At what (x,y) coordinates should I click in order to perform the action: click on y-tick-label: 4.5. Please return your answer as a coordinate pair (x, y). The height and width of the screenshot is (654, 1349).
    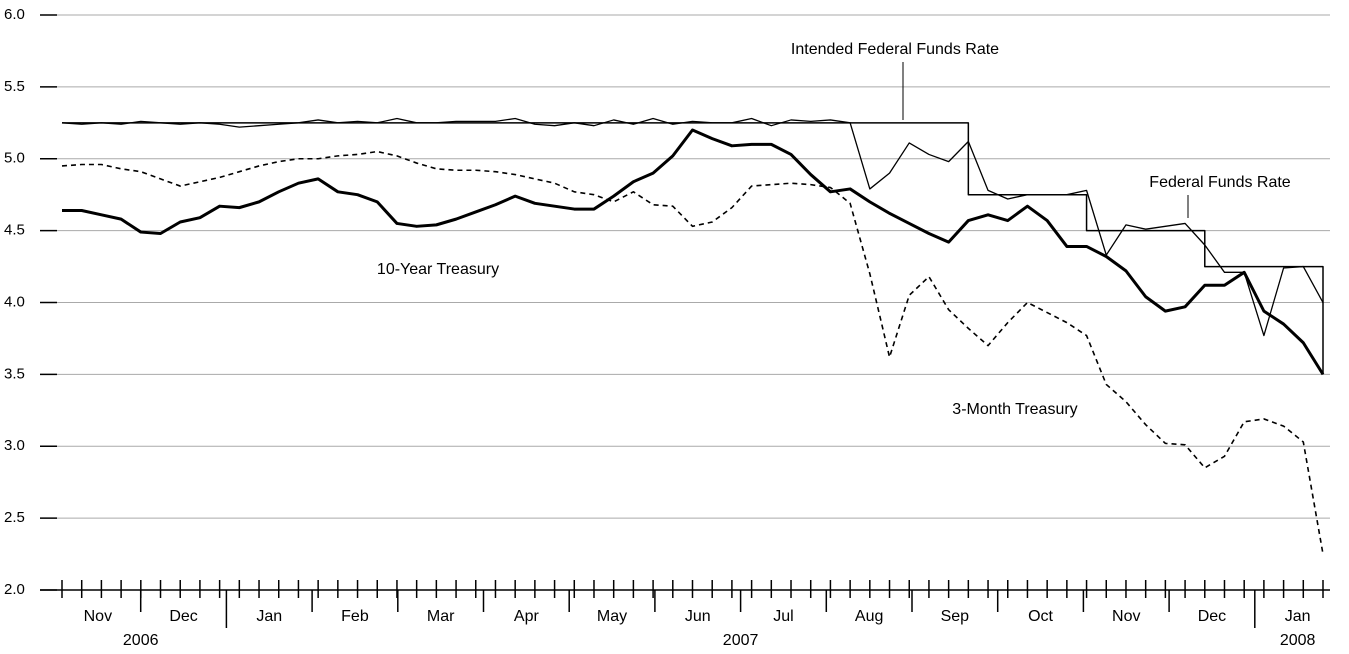
    Looking at the image, I should click on (14, 230).